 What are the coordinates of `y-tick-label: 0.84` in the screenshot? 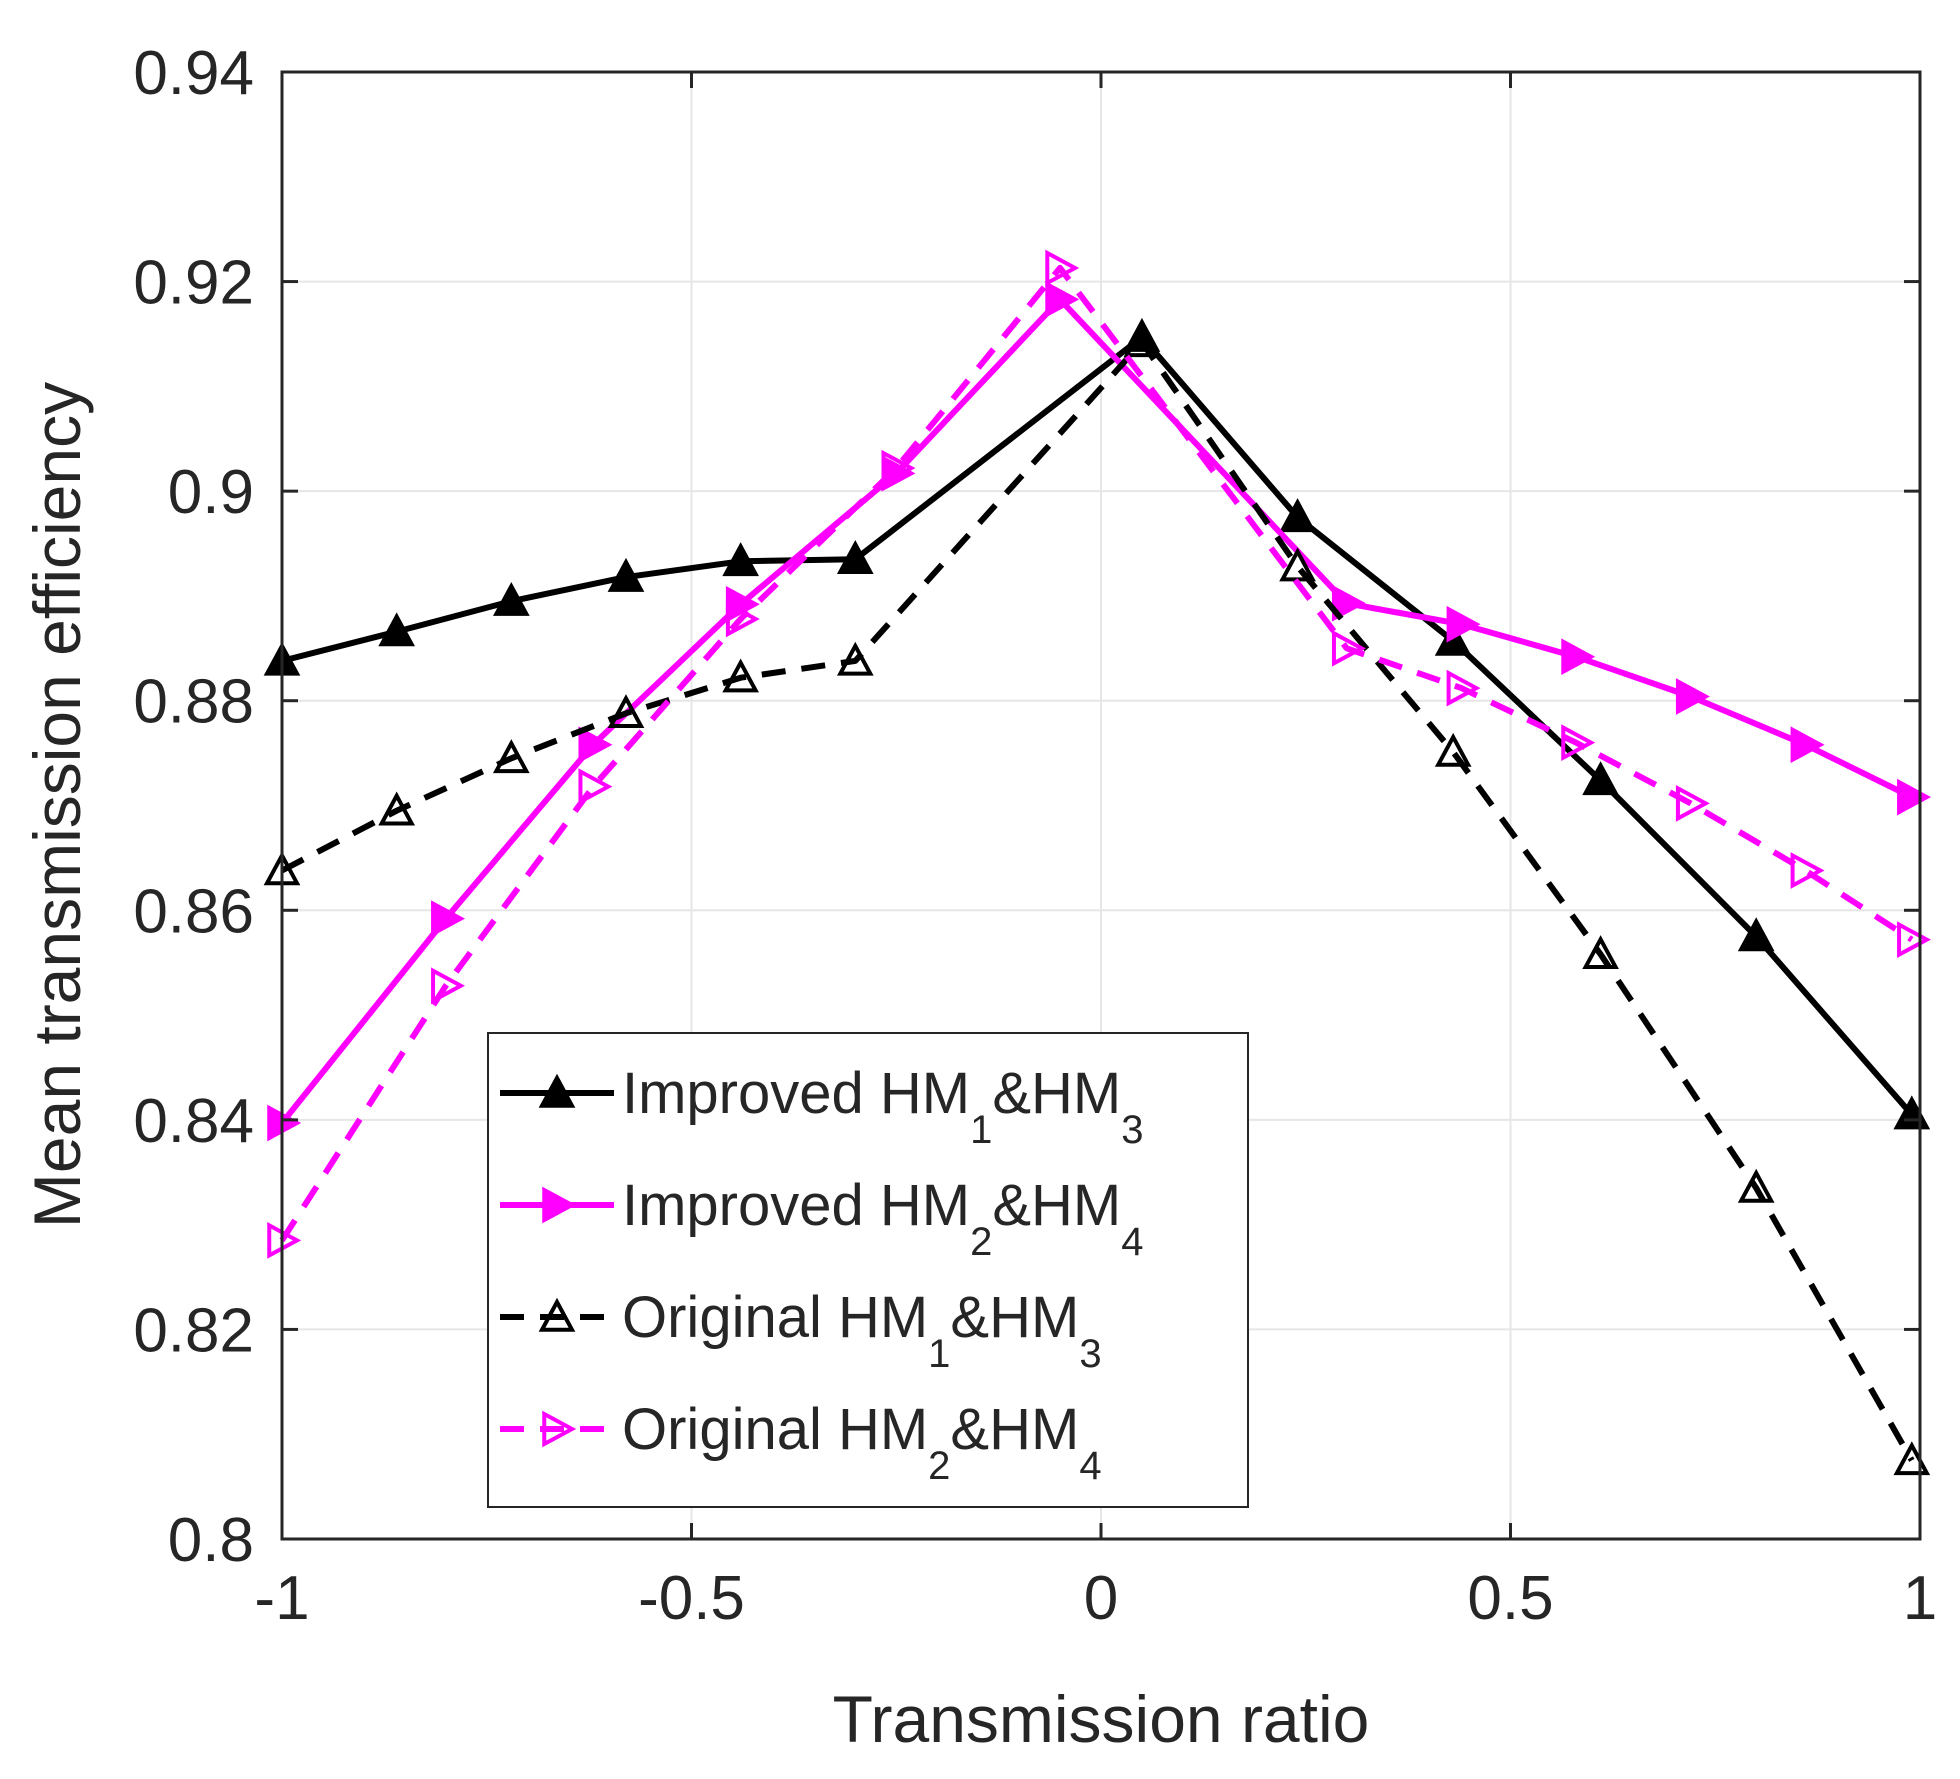 It's located at (193, 1121).